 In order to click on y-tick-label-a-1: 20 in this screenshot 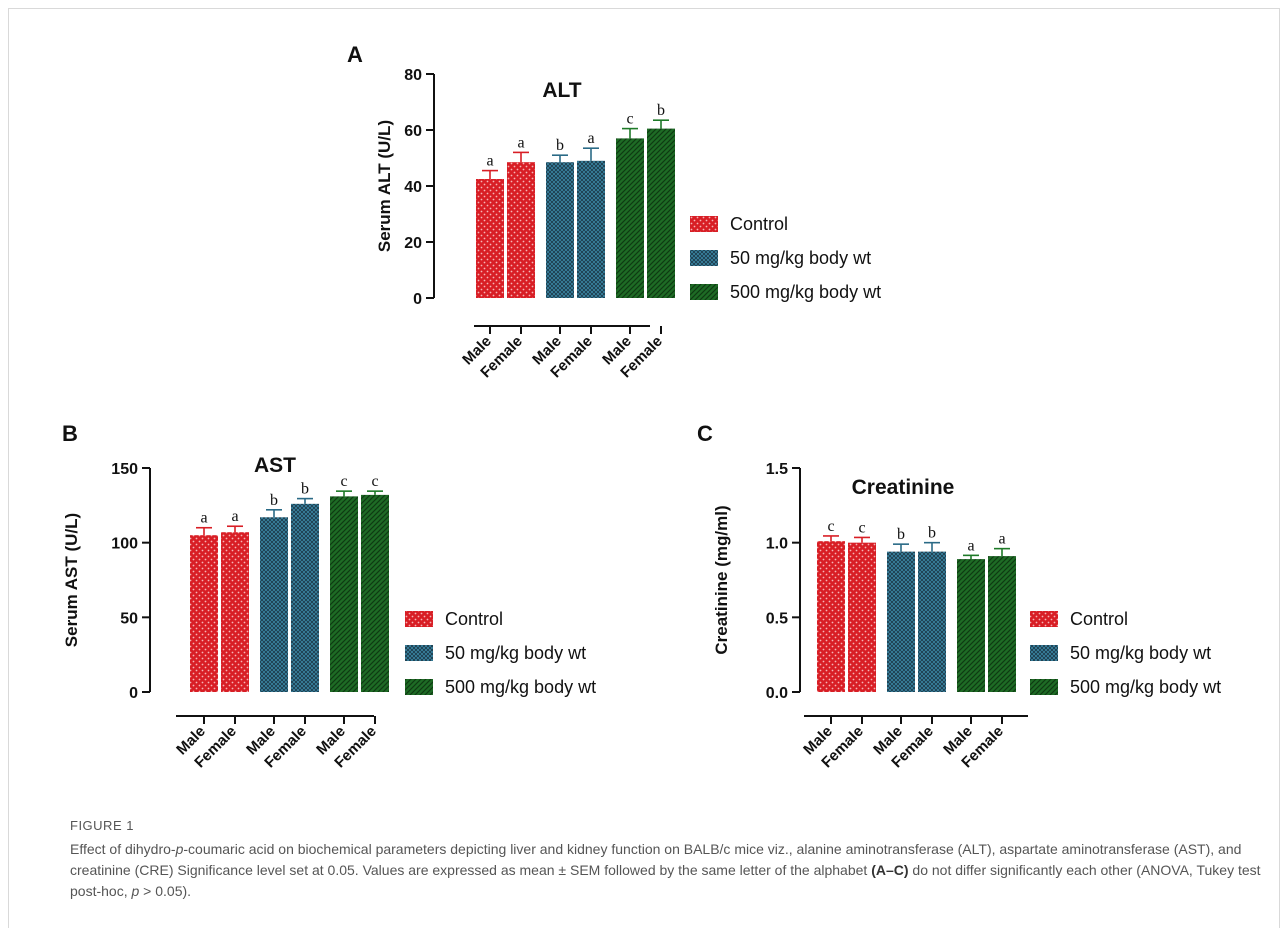, I will do `click(413, 243)`.